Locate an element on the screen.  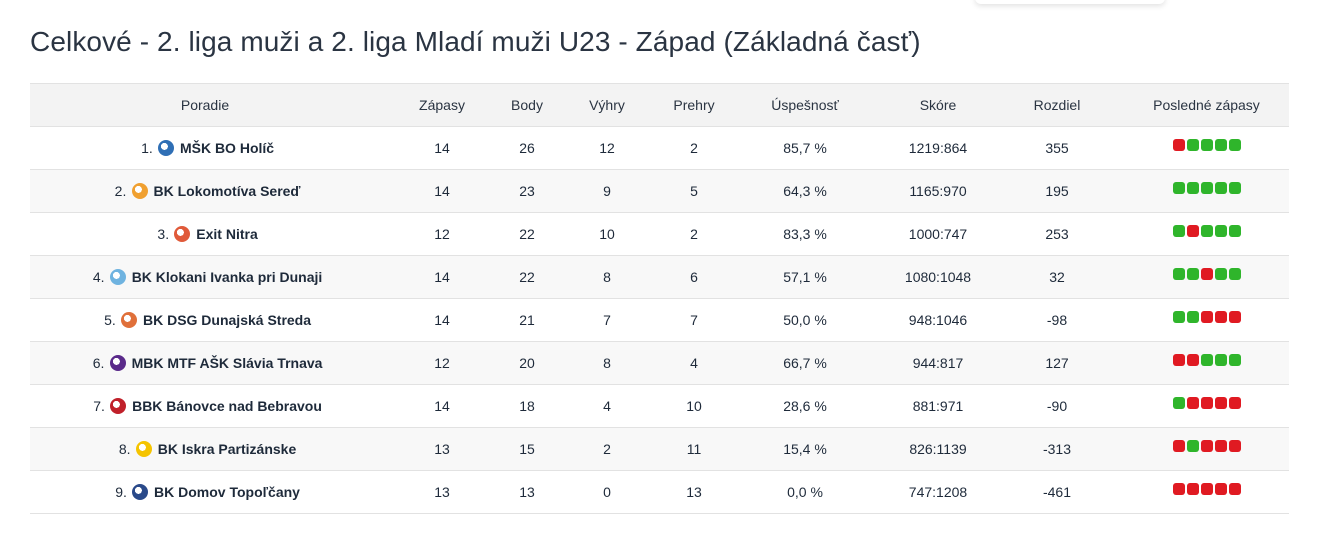
diff-cell: -313 is located at coordinates (1057, 449).